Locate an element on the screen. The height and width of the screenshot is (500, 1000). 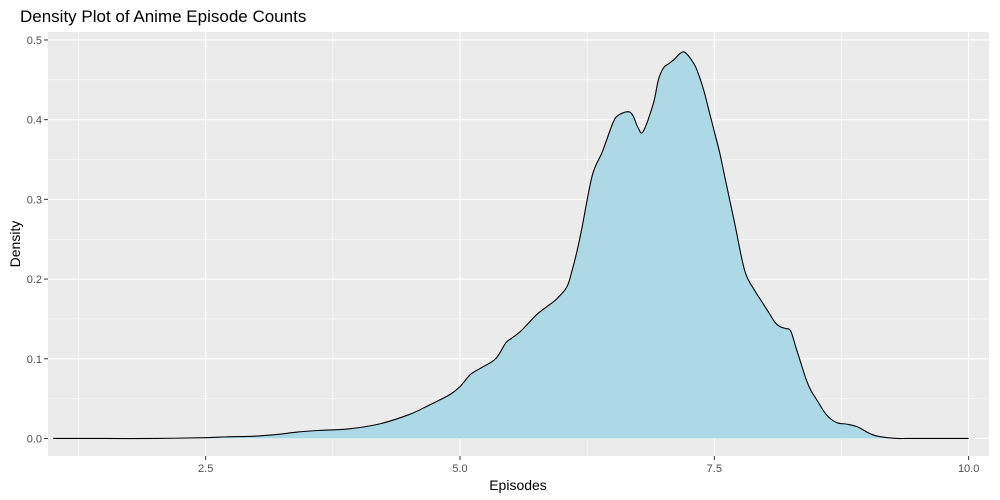
y-axis-title: Density is located at coordinates (15, 244).